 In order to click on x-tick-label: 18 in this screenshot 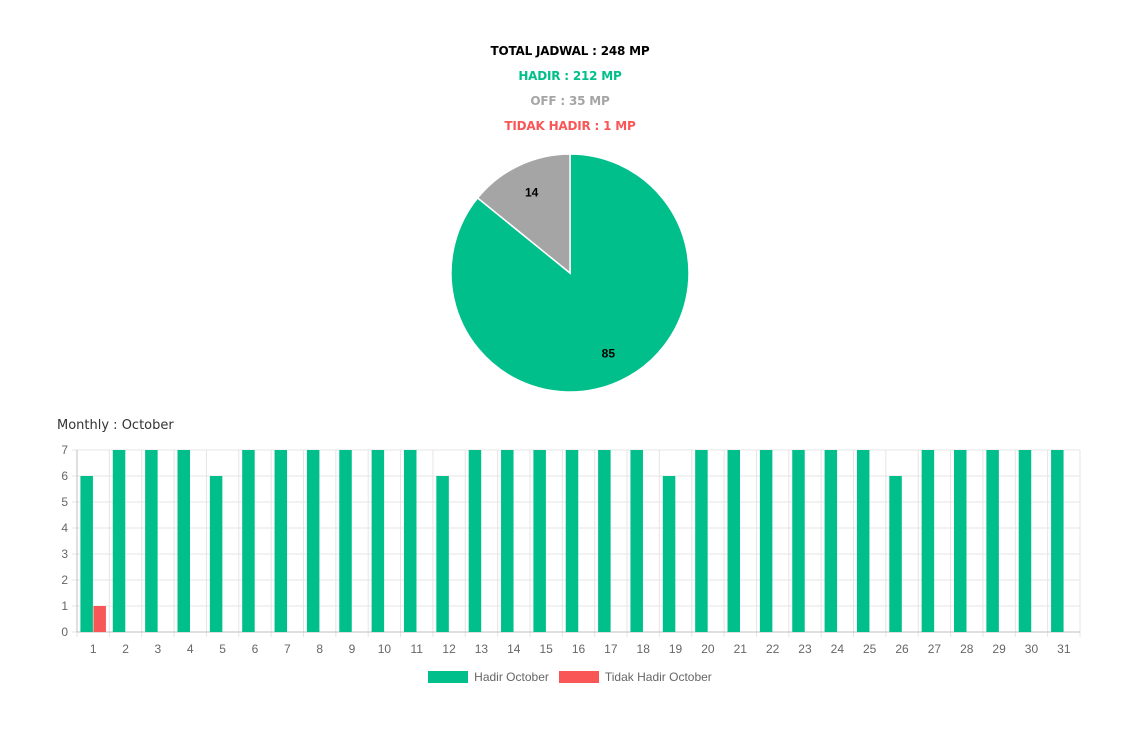, I will do `click(644, 649)`.